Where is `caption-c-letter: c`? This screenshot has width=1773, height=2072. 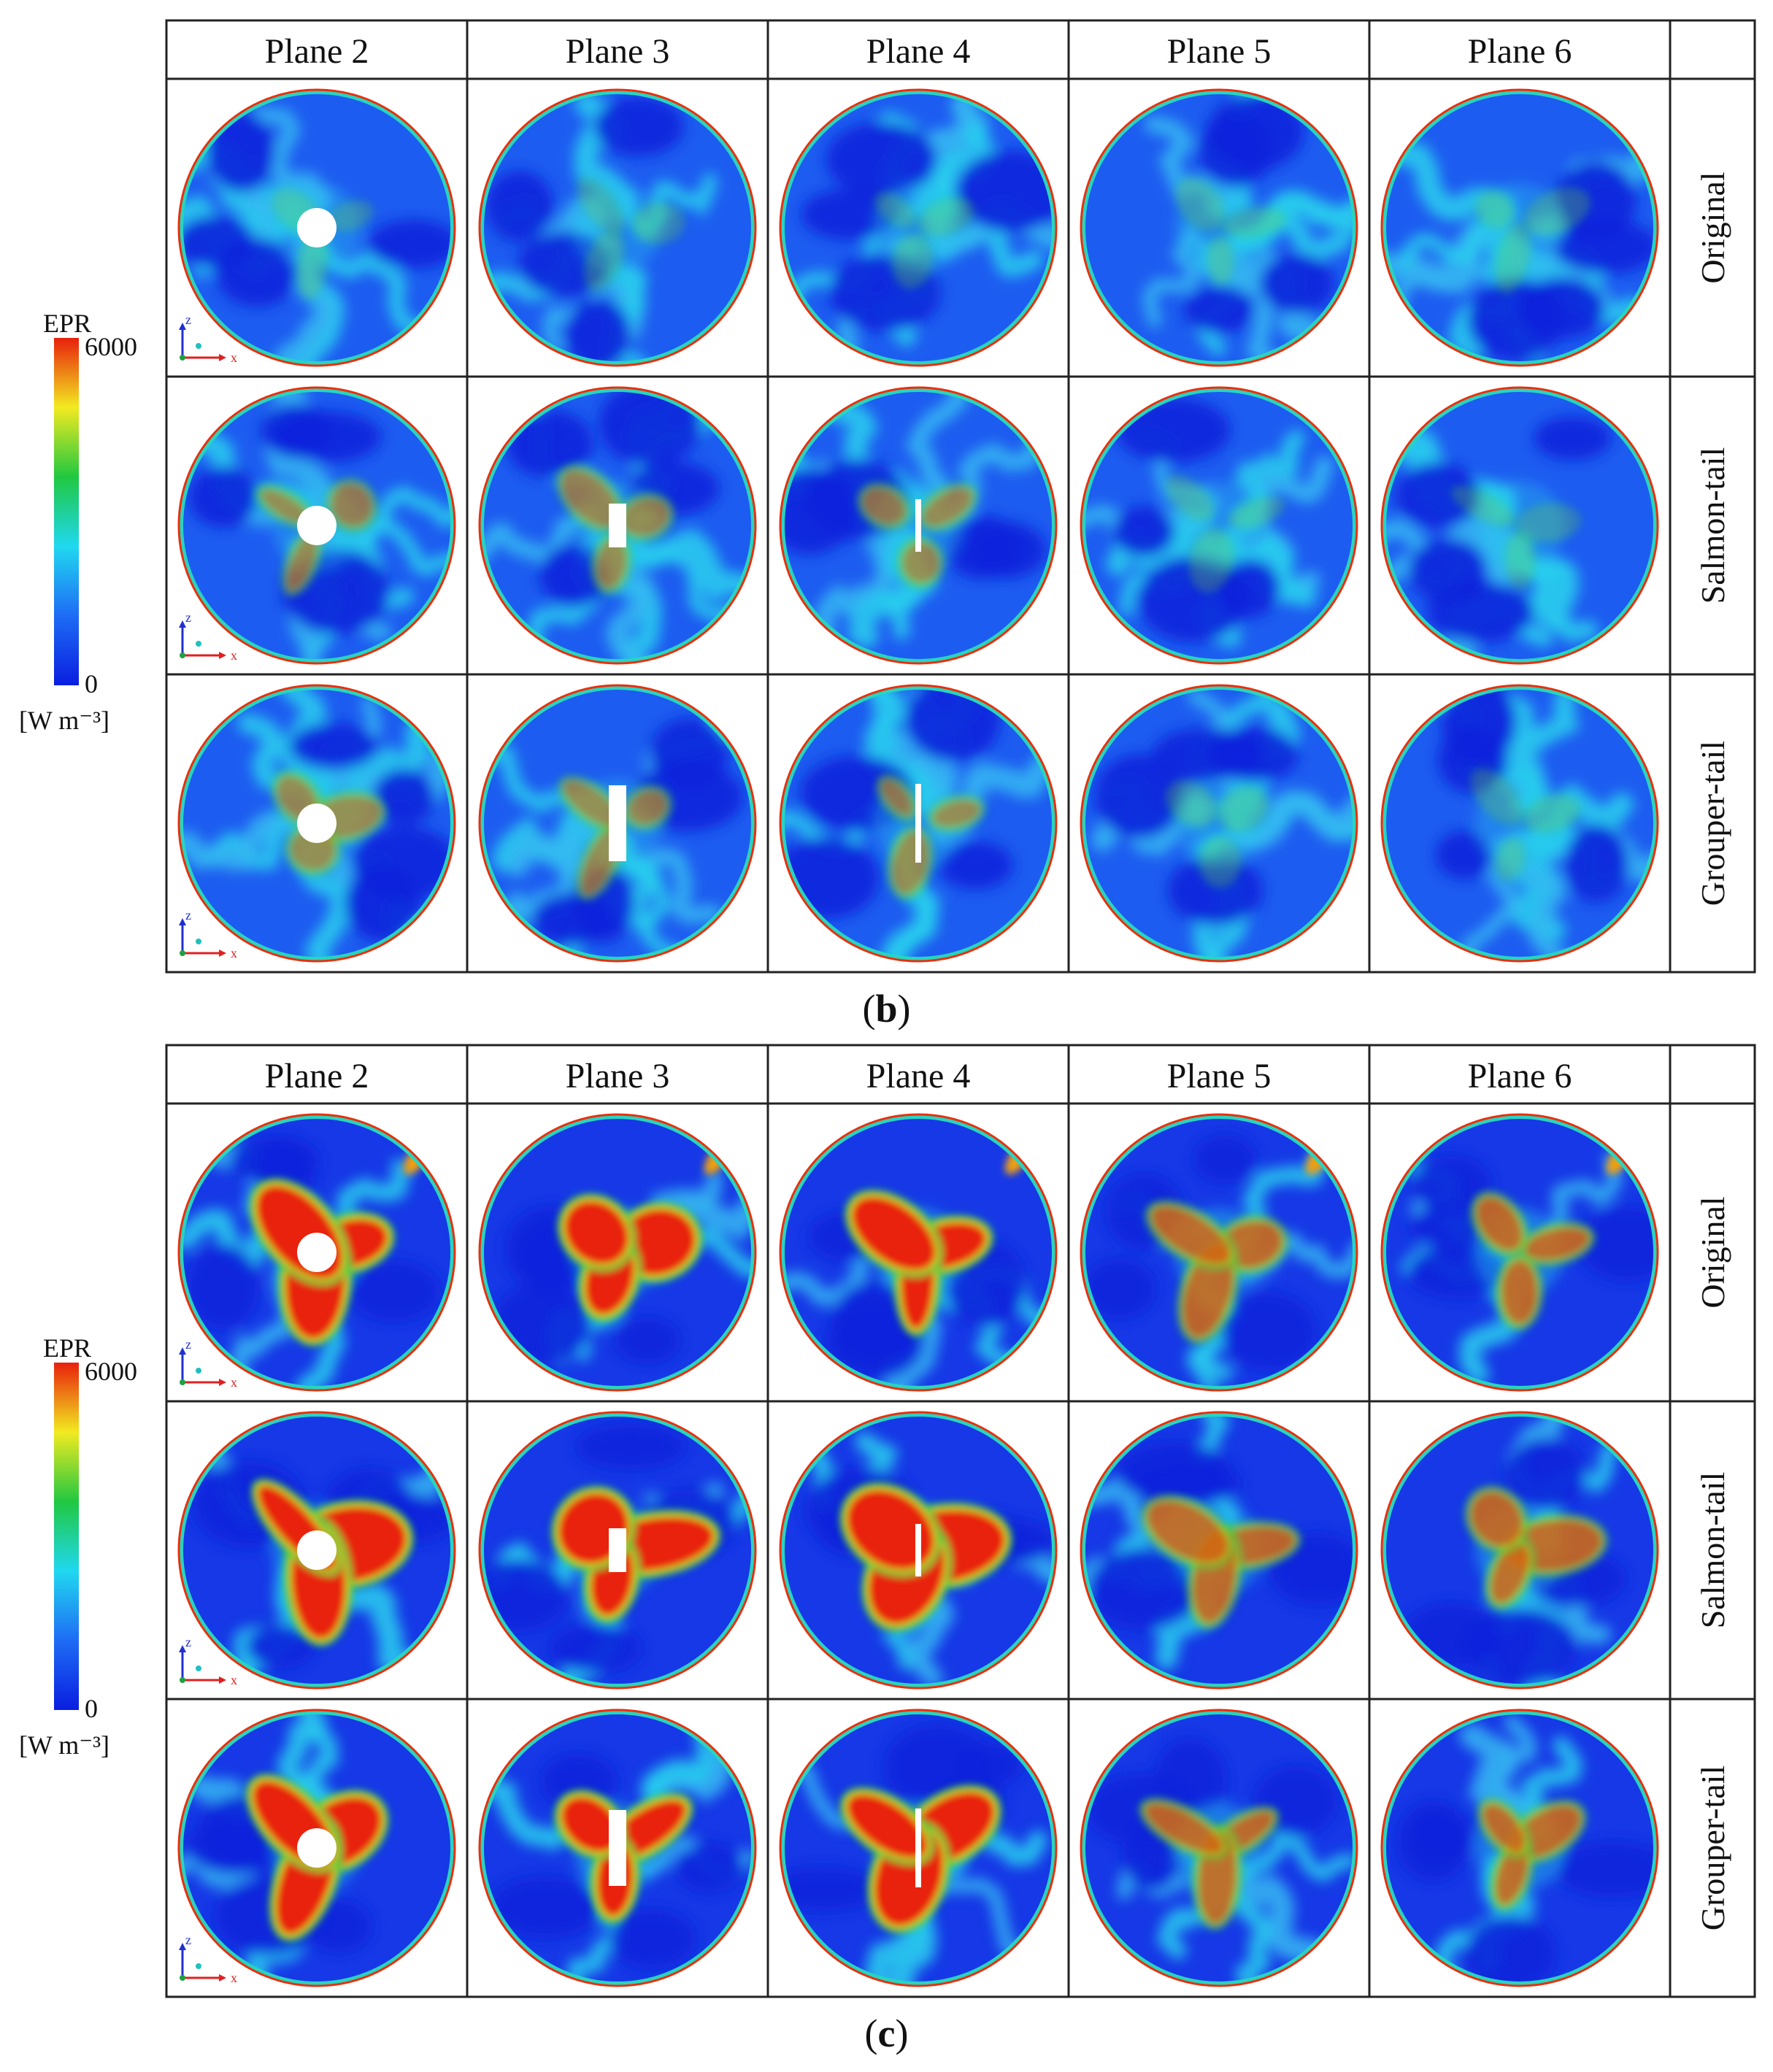 caption-c-letter: c is located at coordinates (886, 2033).